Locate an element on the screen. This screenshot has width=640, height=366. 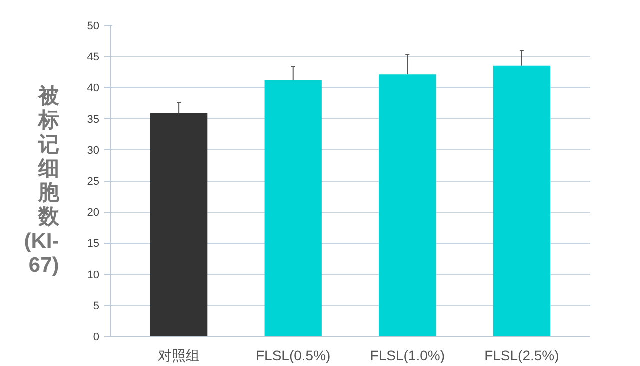
x-tick-label: FLSL(1.0%) is located at coordinates (407, 356).